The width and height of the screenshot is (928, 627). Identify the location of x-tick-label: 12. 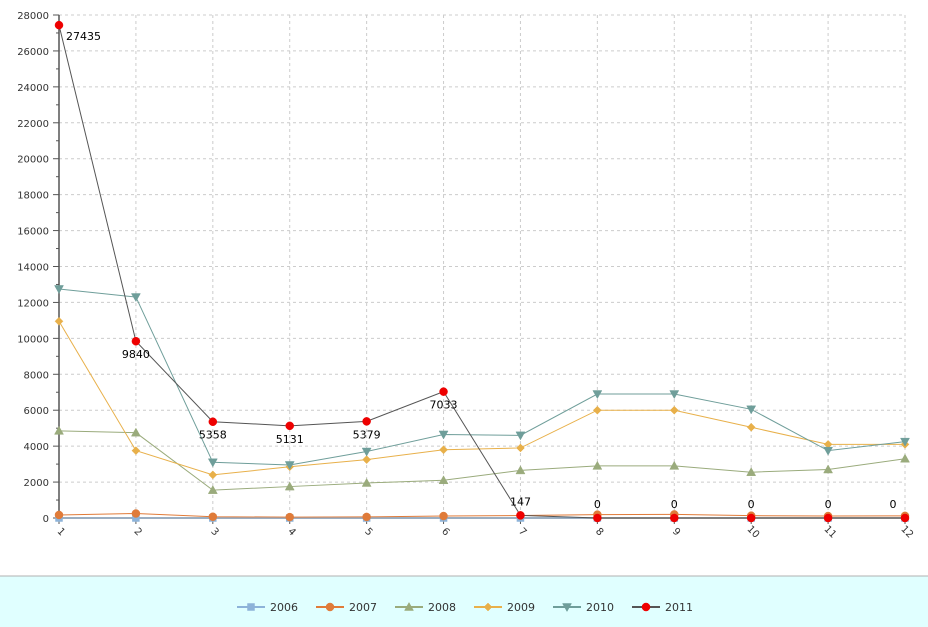
(906, 532).